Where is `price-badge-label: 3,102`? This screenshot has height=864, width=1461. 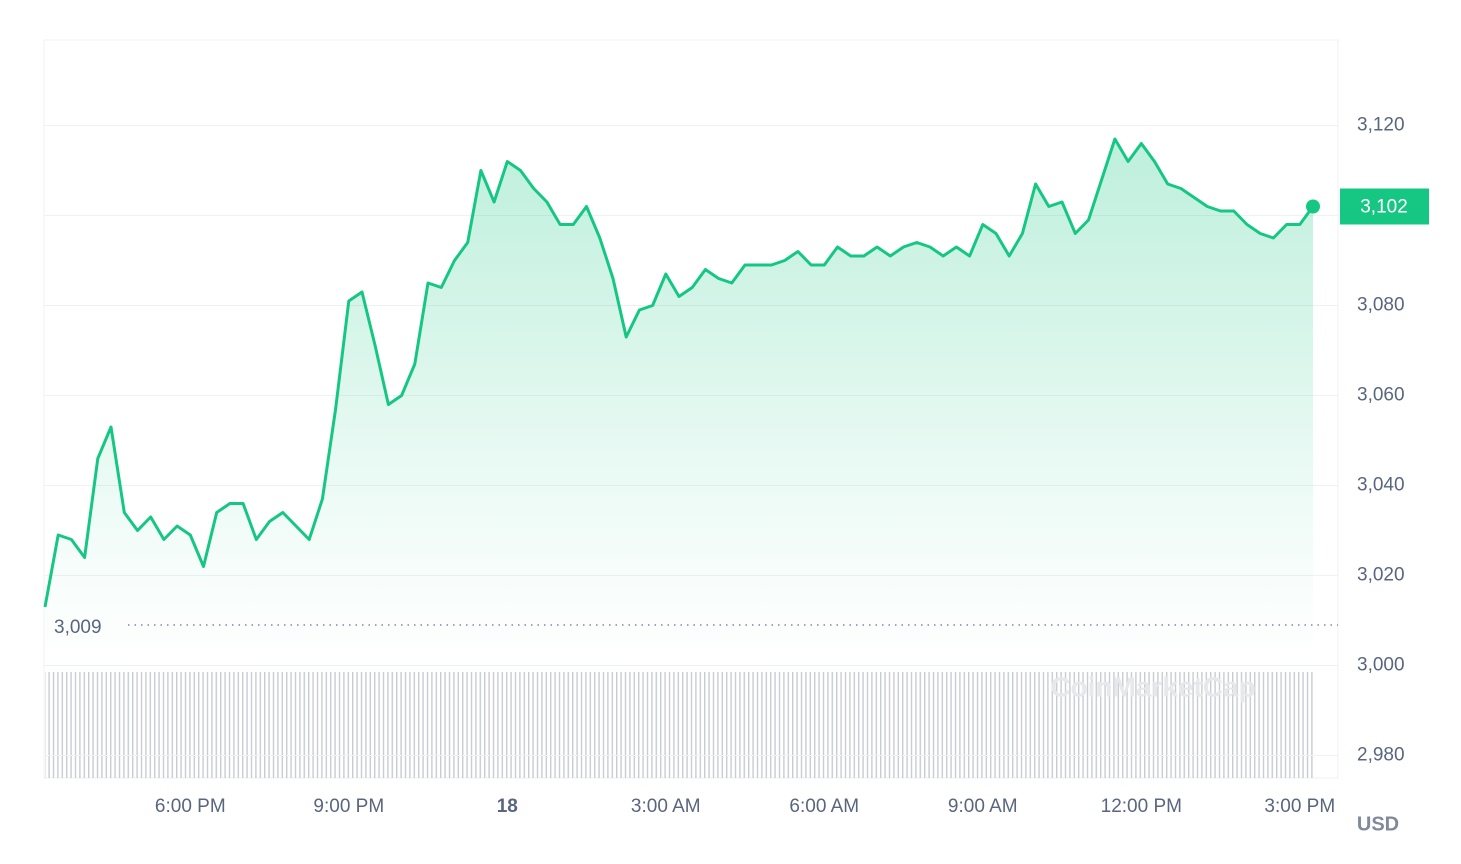 price-badge-label: 3,102 is located at coordinates (1384, 207).